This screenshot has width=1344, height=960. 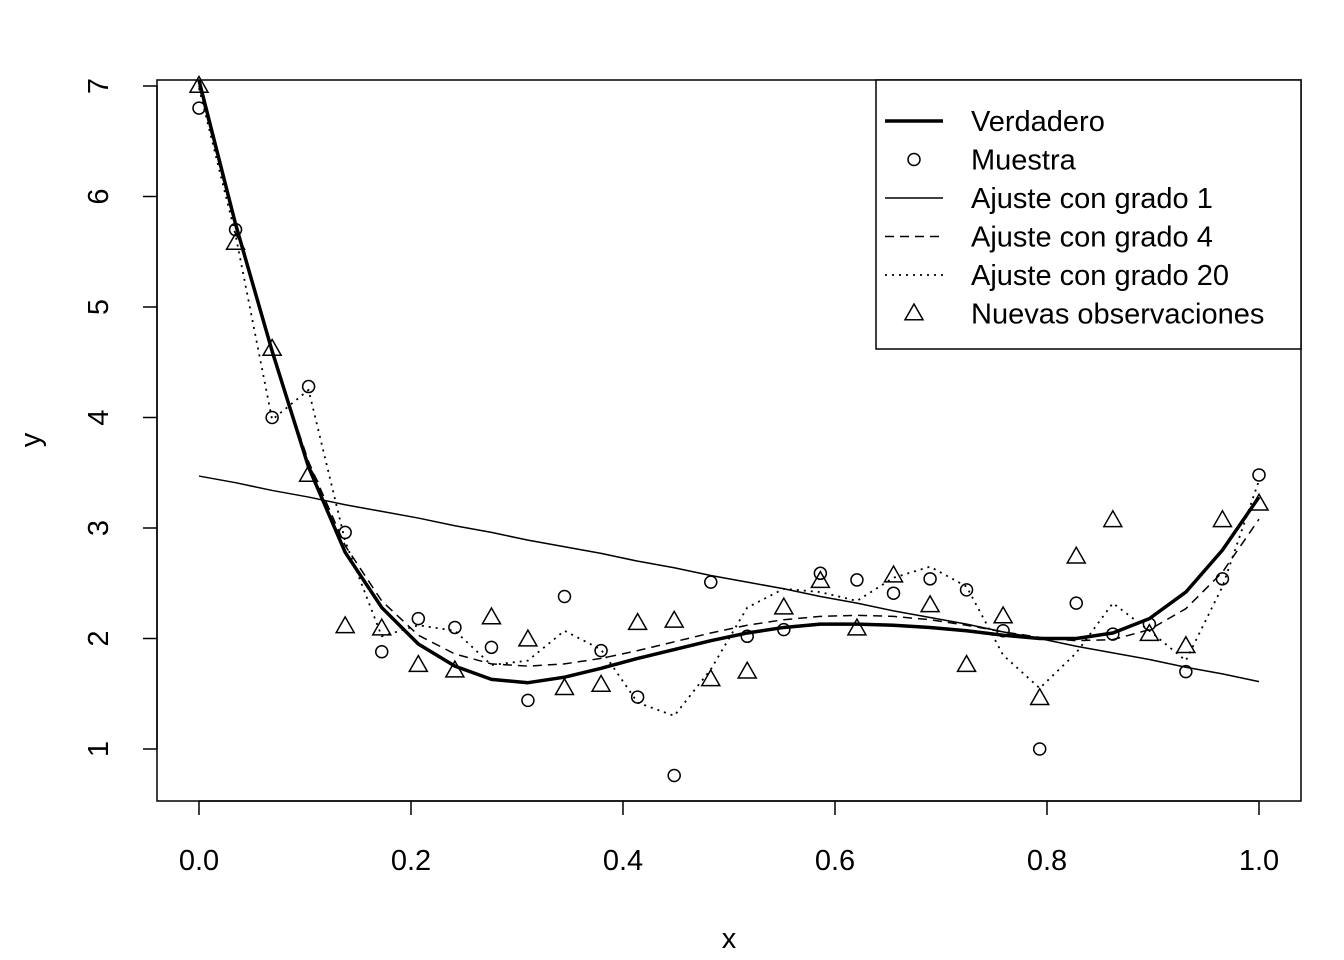 I want to click on x-tick-label: 0.0, so click(x=199, y=861).